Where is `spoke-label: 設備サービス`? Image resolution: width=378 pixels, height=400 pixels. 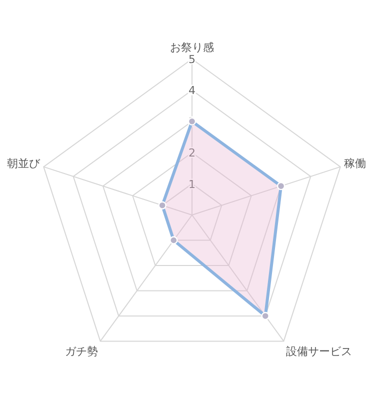
spoke-label: 設備サービス is located at coordinates (319, 351).